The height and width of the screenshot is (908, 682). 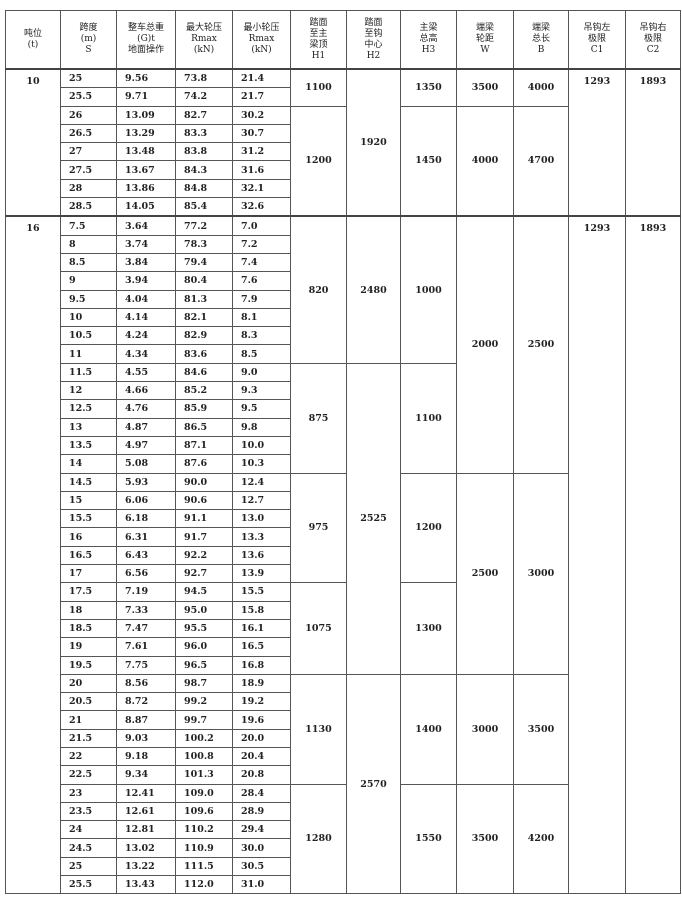 What do you see at coordinates (88, 97) in the screenshot?
I see `span-cell: 25.5` at bounding box center [88, 97].